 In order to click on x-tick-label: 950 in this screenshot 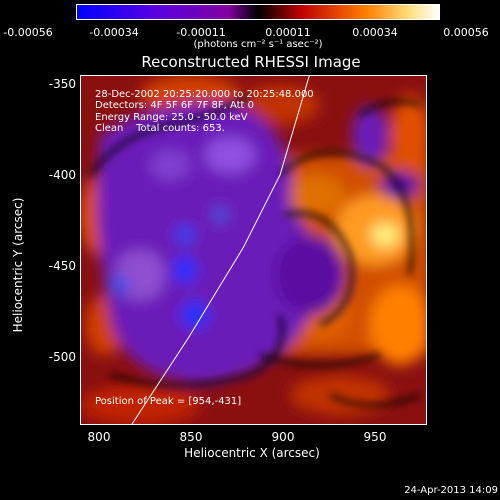, I will do `click(375, 437)`.